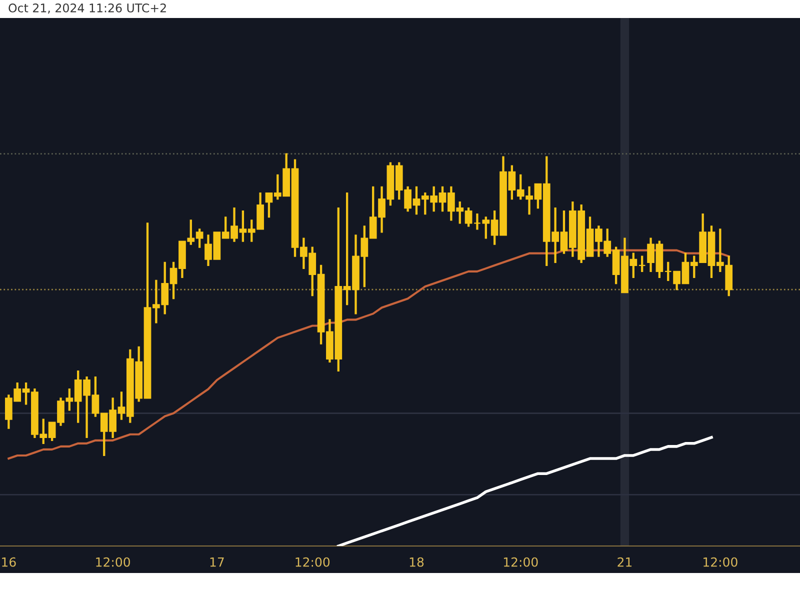 Image resolution: width=800 pixels, height=600 pixels. What do you see at coordinates (9, 562) in the screenshot?
I see `x-tick-label: 16` at bounding box center [9, 562].